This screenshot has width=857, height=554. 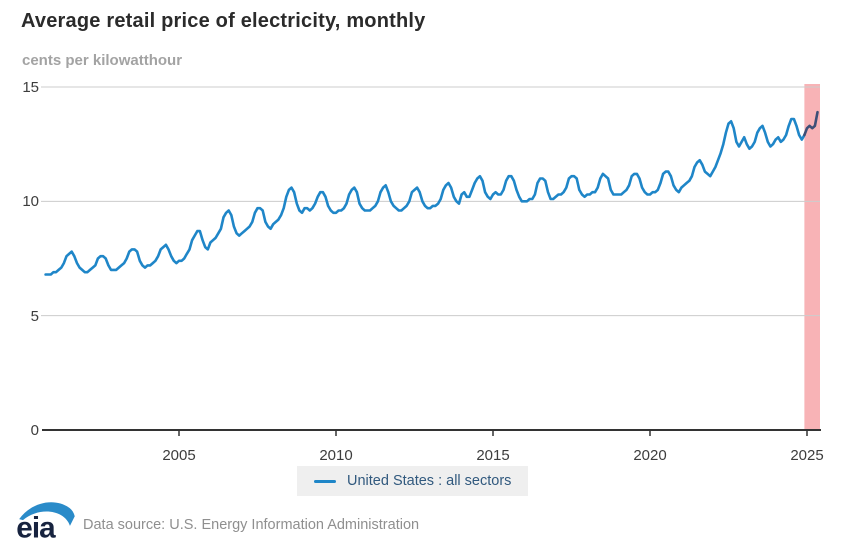 I want to click on eia-logo: eia, so click(x=46, y=522).